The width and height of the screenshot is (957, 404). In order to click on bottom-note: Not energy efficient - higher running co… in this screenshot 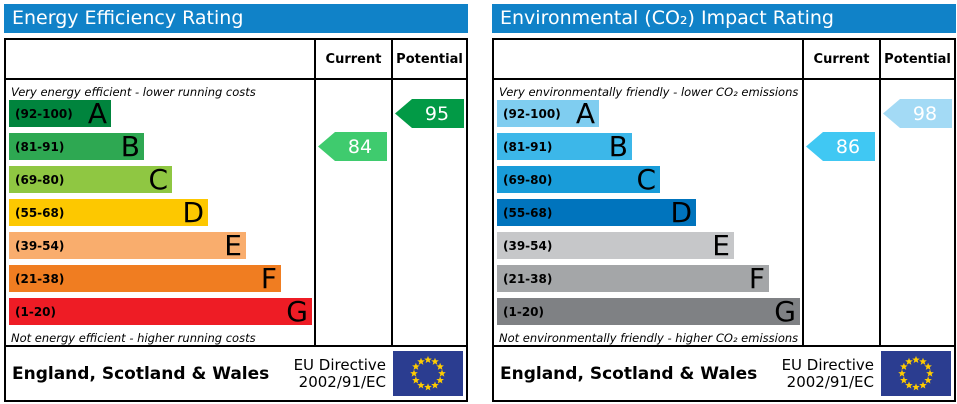, I will do `click(133, 338)`.